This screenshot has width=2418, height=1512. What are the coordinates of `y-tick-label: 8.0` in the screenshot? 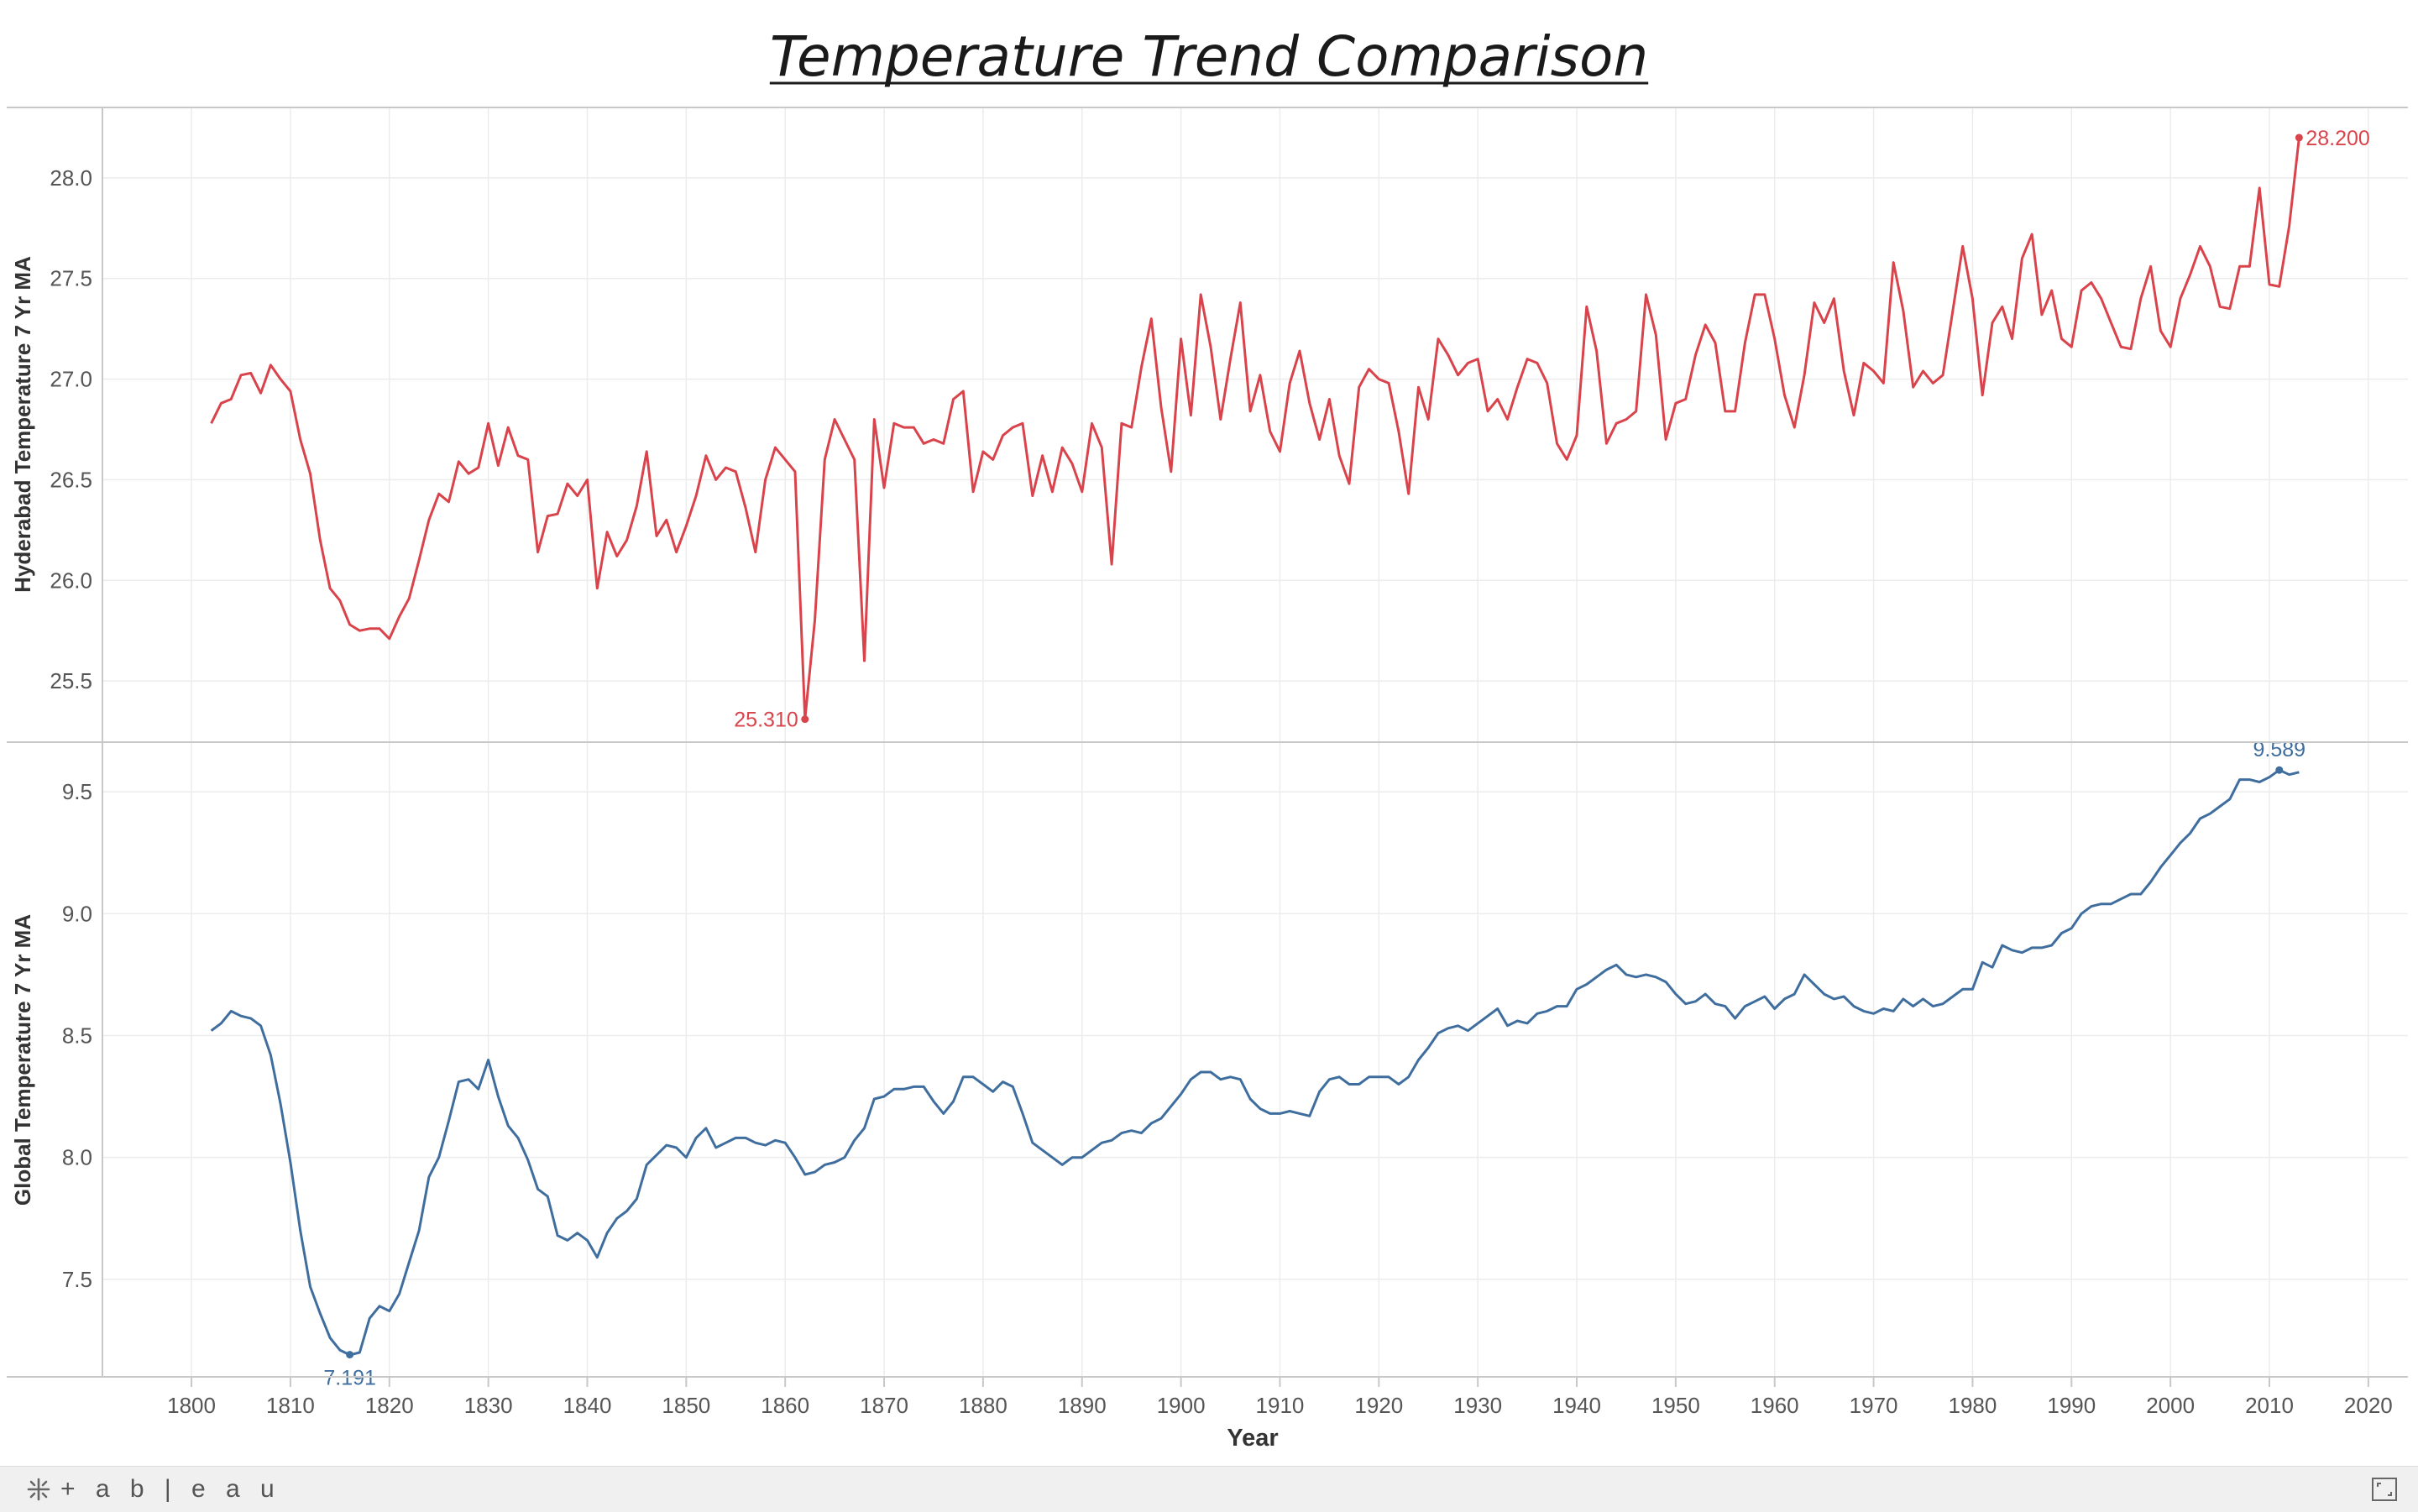 It's located at (77, 1157).